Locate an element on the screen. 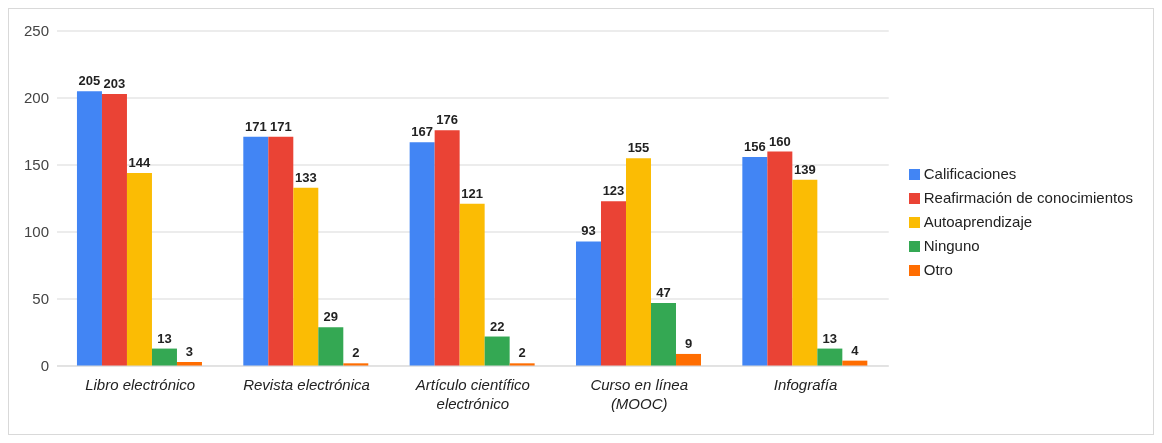 This screenshot has width=1162, height=443. data-label: 167 is located at coordinates (422, 132).